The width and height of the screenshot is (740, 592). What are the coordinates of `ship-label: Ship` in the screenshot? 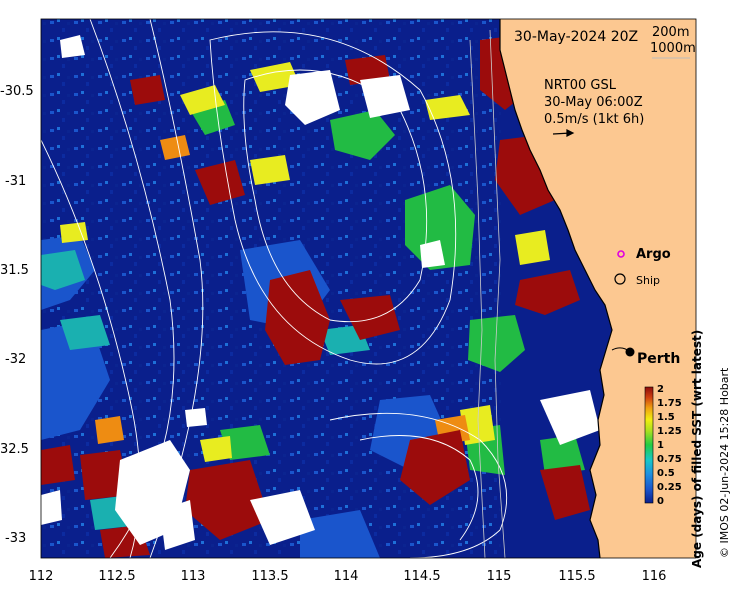 It's located at (648, 280).